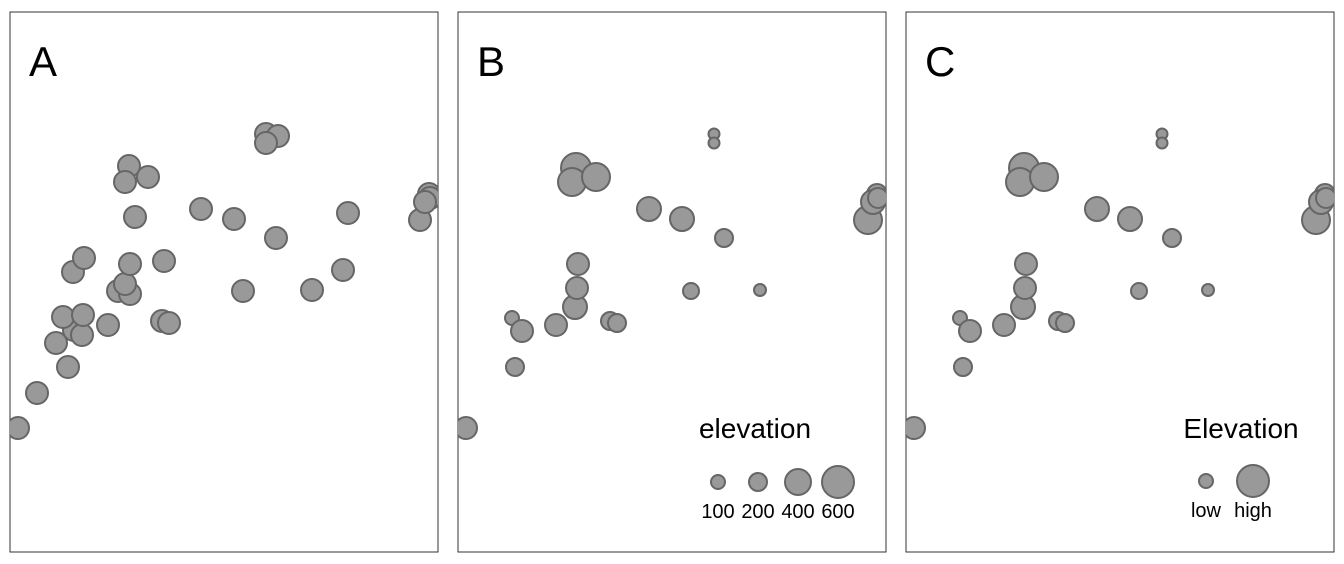 The image size is (1344, 564). What do you see at coordinates (717, 512) in the screenshot?
I see `legend-label: 100` at bounding box center [717, 512].